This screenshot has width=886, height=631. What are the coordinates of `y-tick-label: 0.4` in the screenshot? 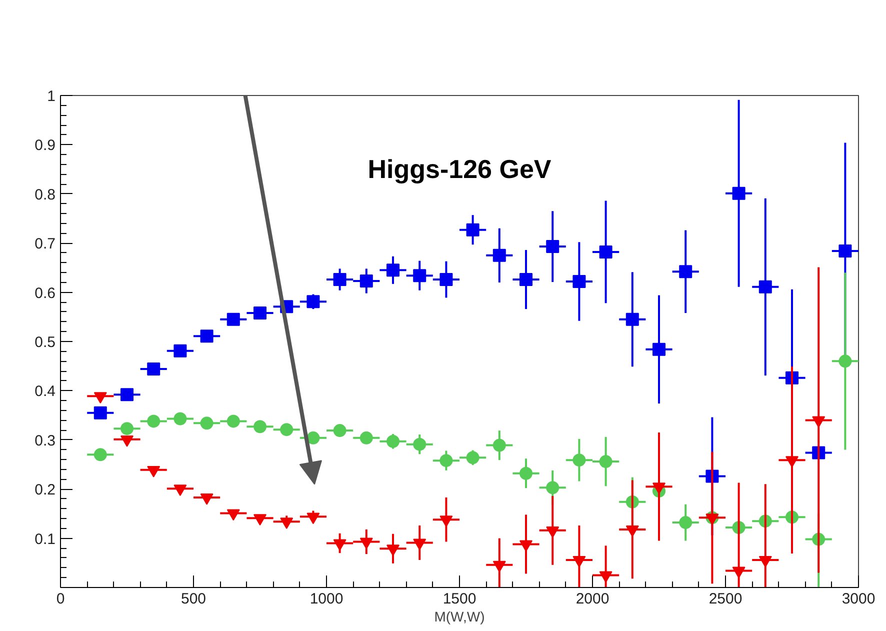 It's located at (45, 391).